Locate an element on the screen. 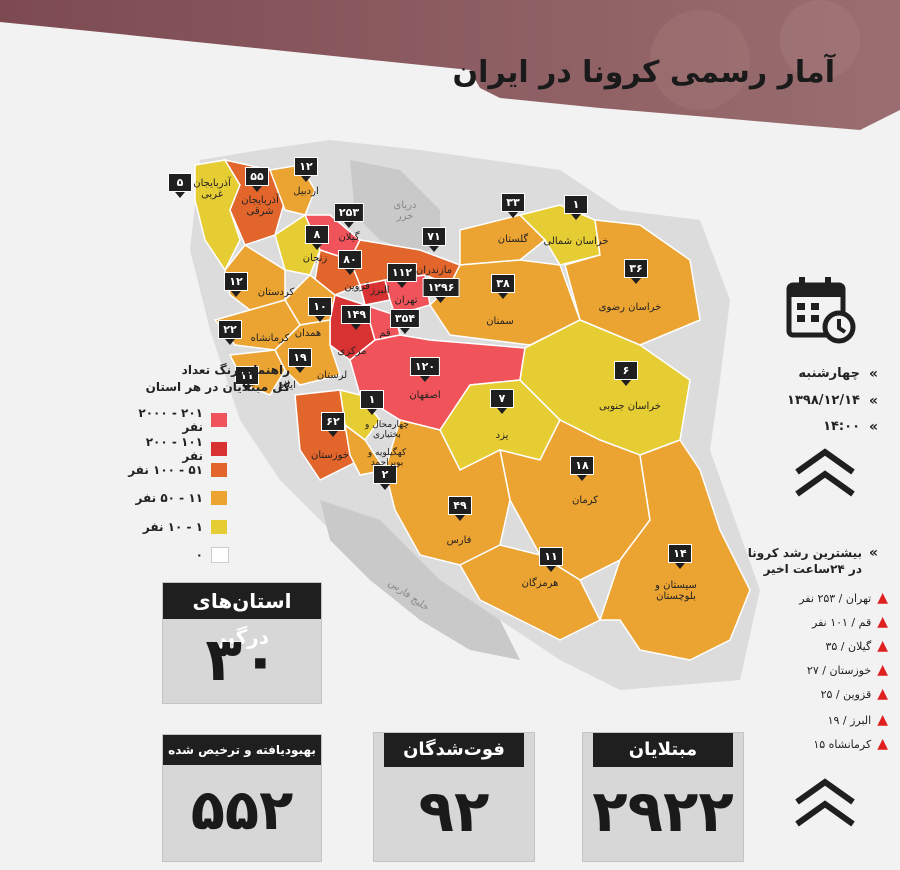  marker-zanjan: ۸ is located at coordinates (317, 237).